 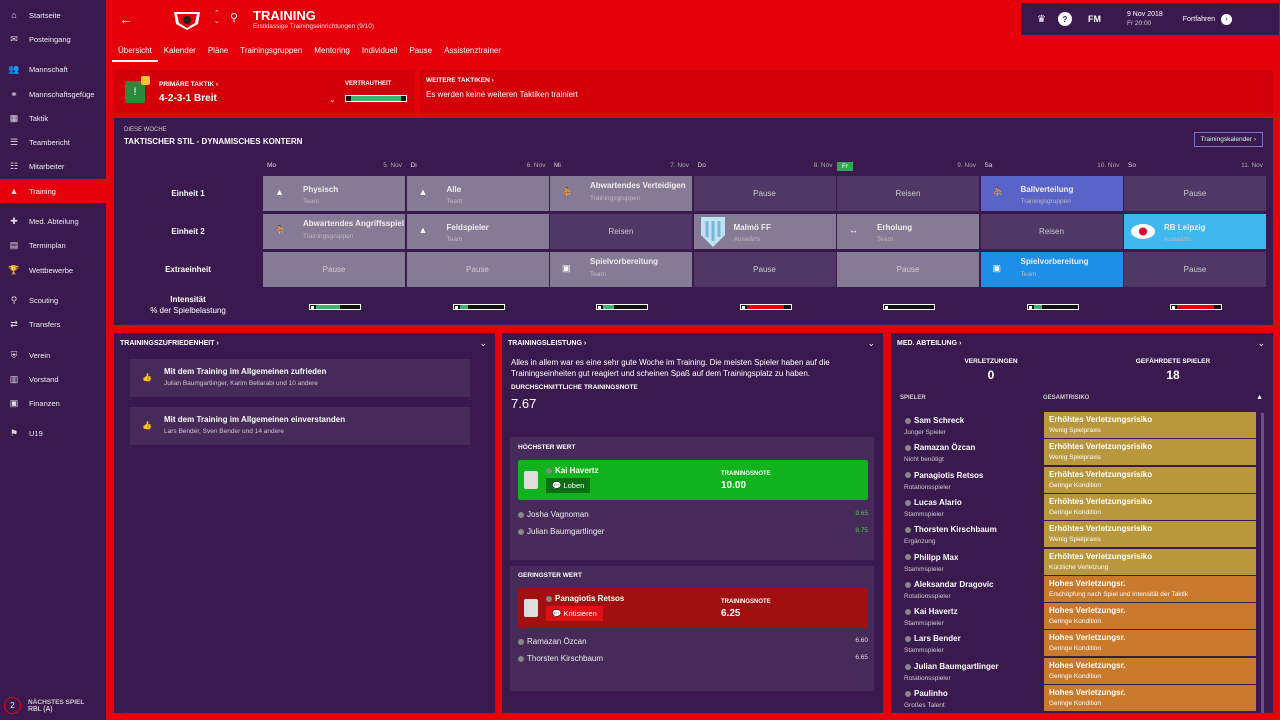 I want to click on search-icon: ⚲, so click(x=234, y=18).